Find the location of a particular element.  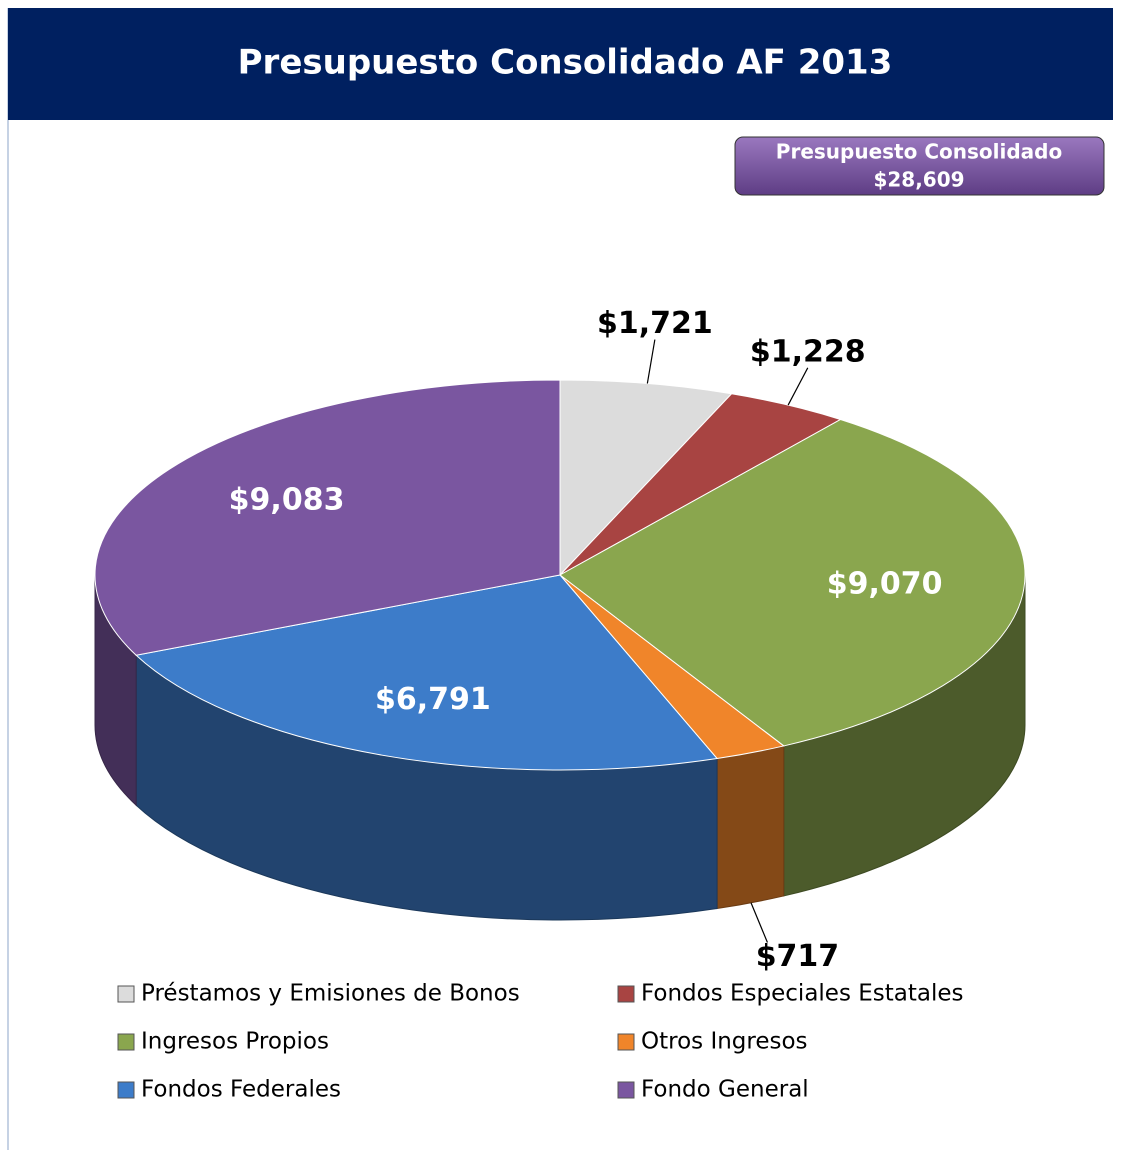

legend-label: Préstamos y Emisiones de Bonos is located at coordinates (330, 994).